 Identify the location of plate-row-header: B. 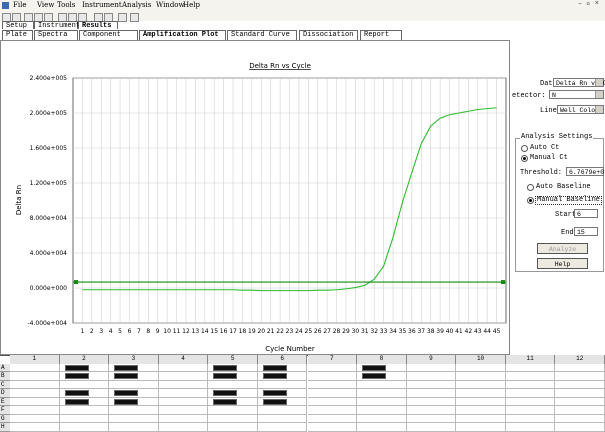
(5, 376).